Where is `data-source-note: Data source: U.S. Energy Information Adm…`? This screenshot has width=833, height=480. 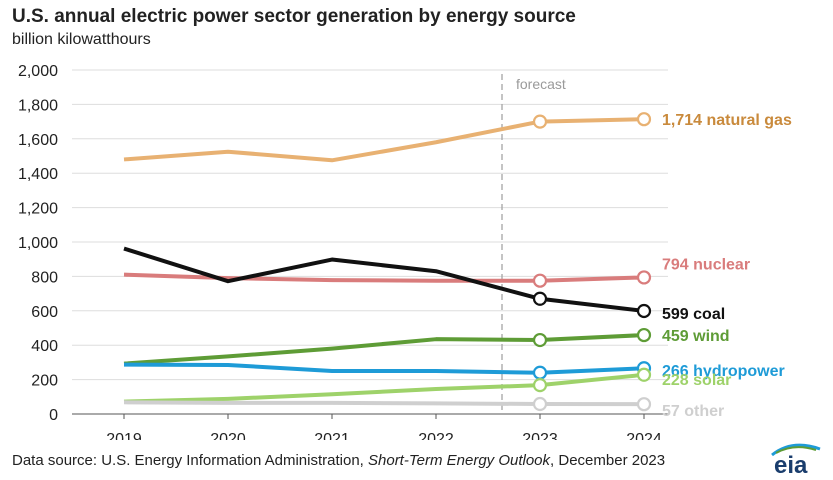 data-source-note: Data source: U.S. Energy Information Adm… is located at coordinates (339, 460).